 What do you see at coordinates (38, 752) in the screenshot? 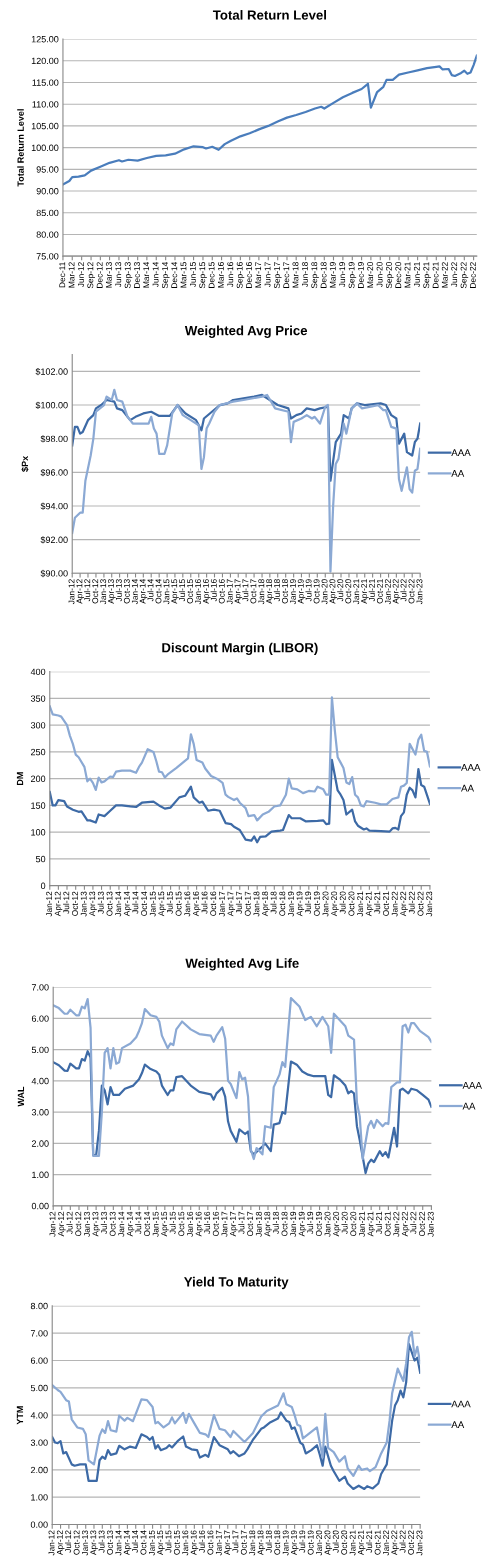
I see `y-tick-label: 250` at bounding box center [38, 752].